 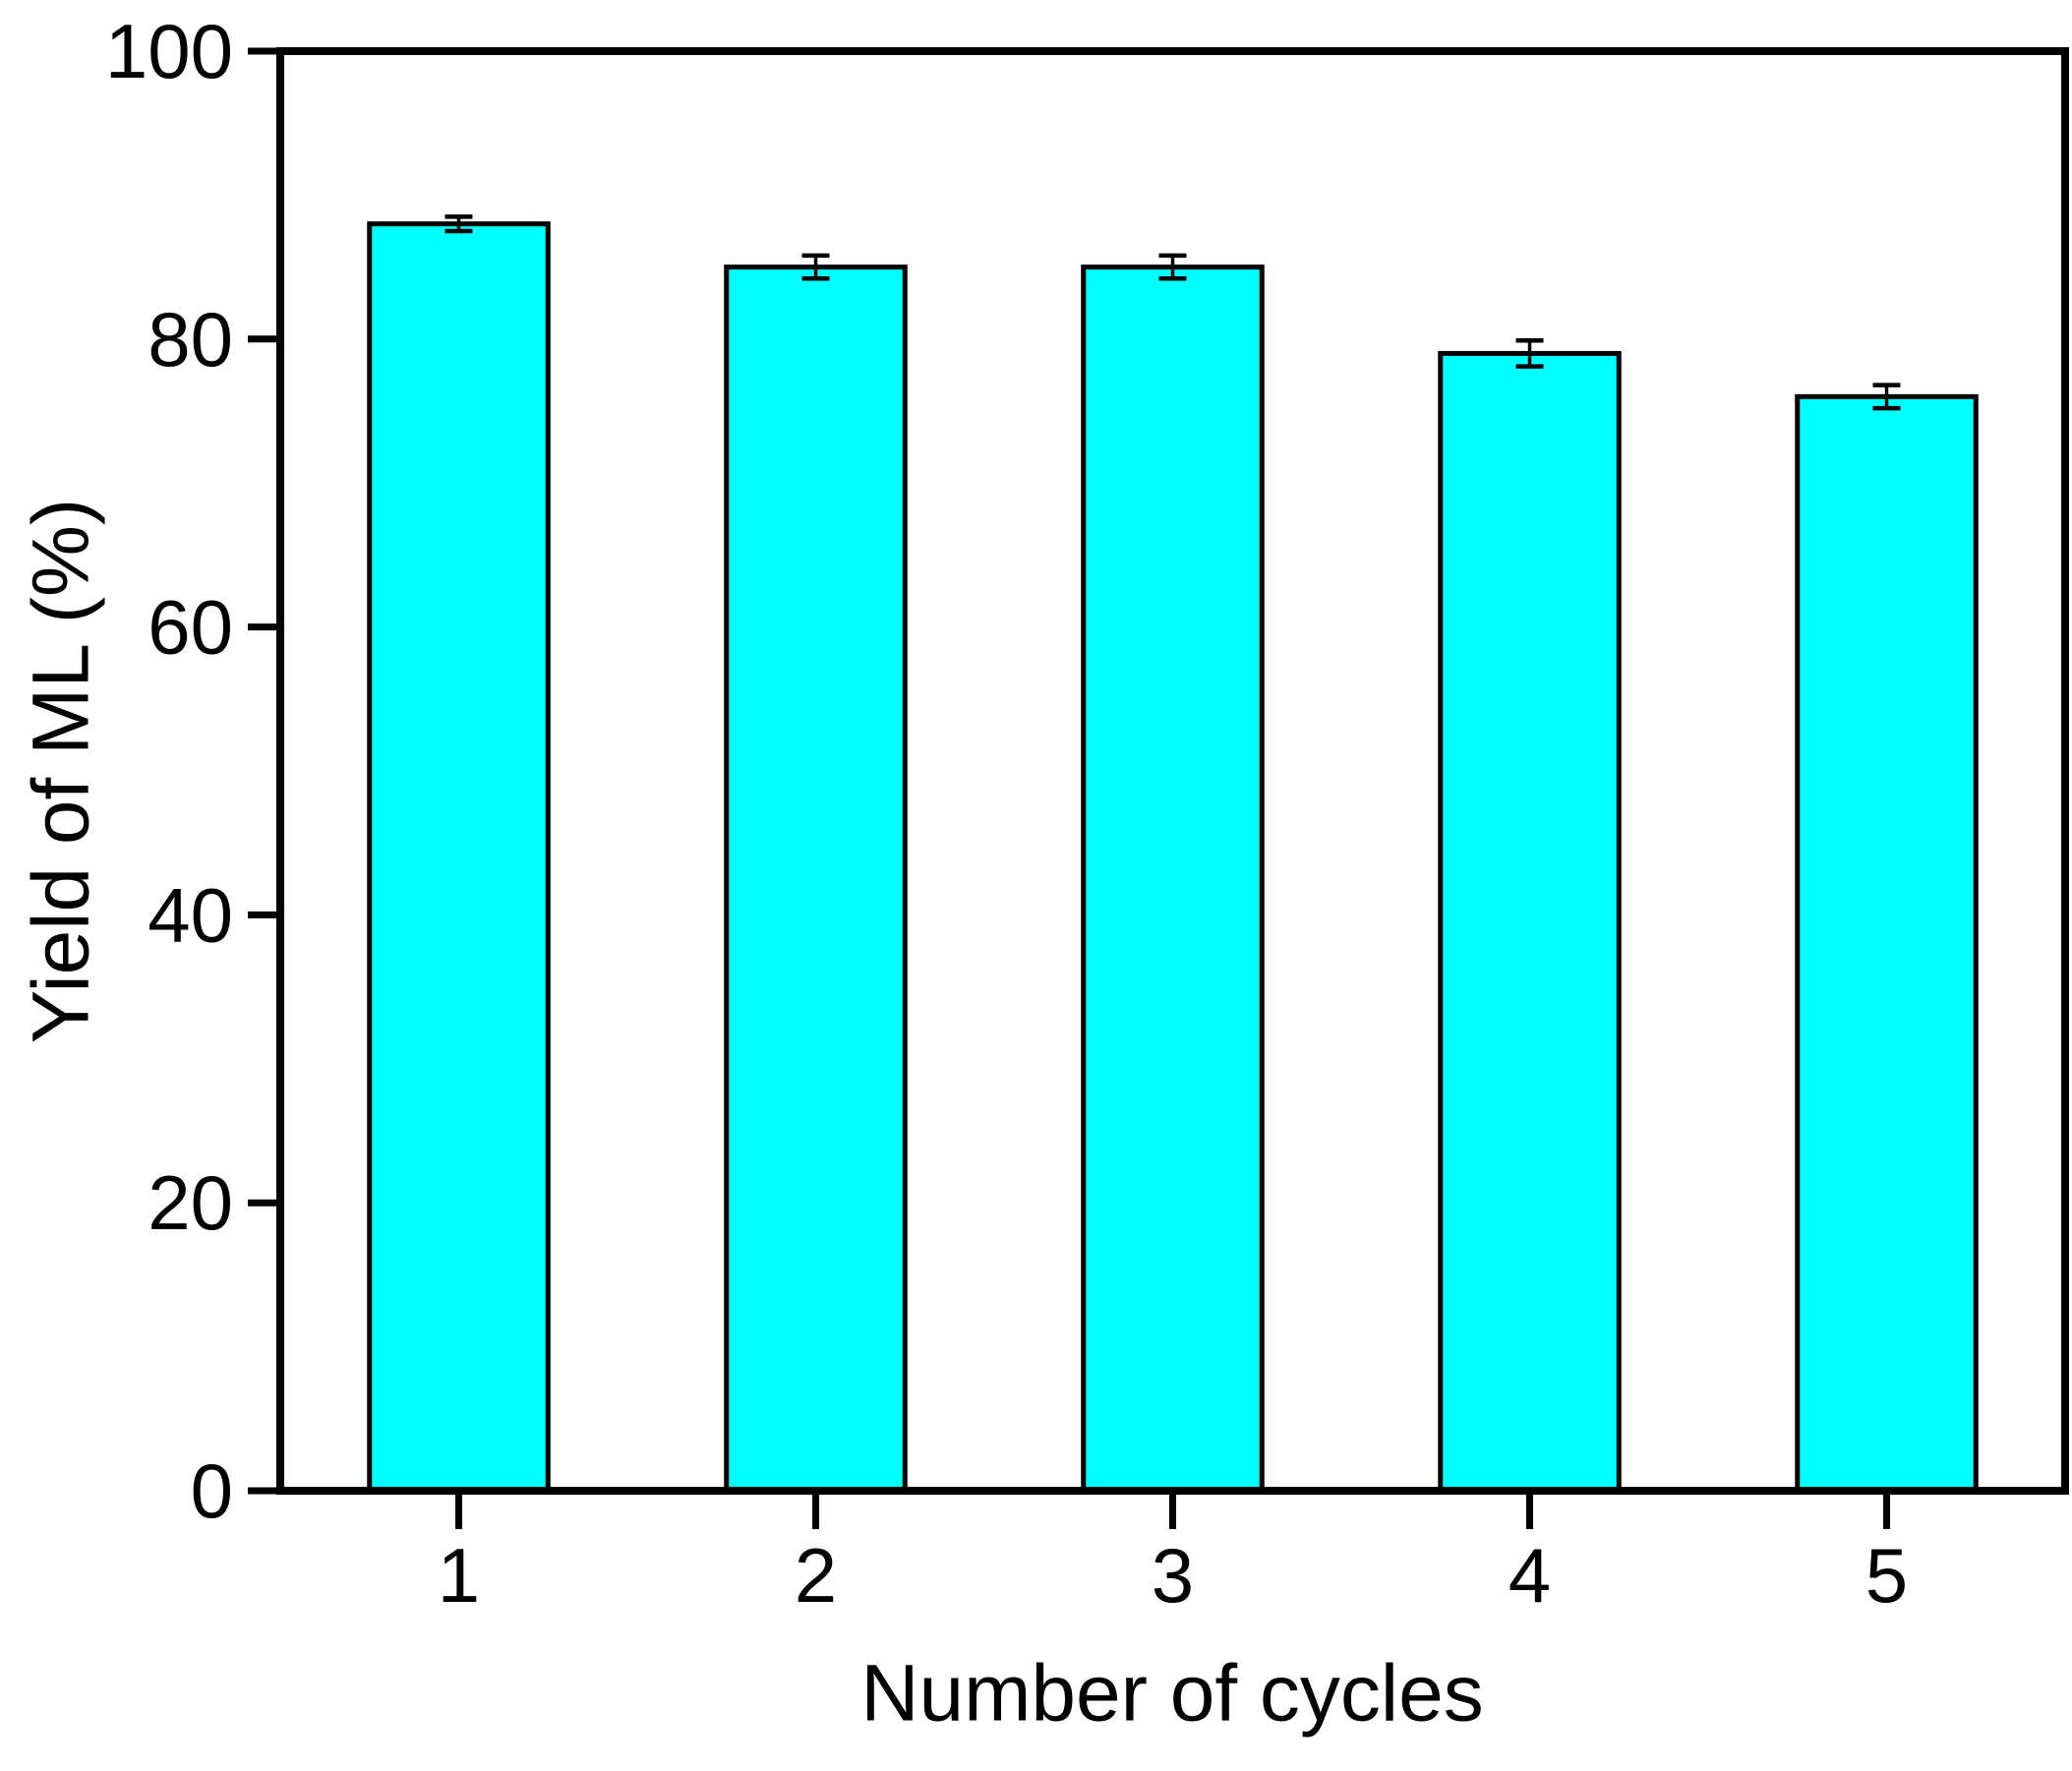 I want to click on x-axis-tick-labels: 1 2 3 4 5, so click(x=1173, y=1576).